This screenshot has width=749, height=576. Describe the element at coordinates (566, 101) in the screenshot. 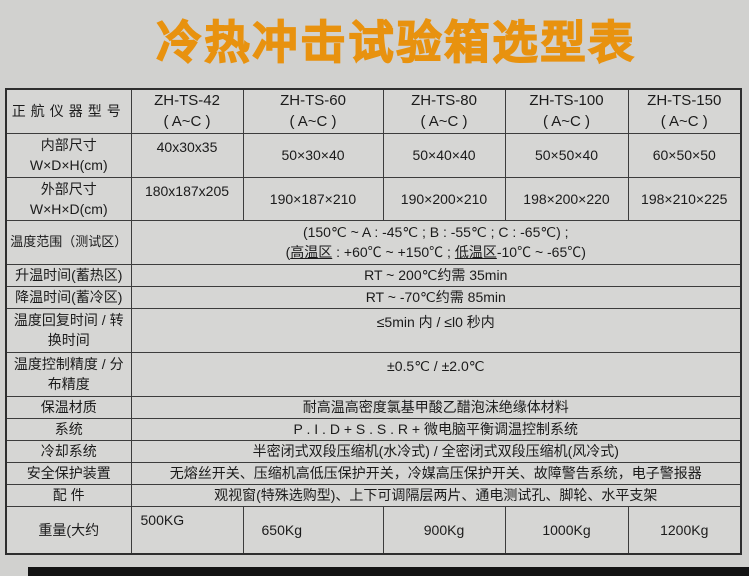

I see `model-name: ZH-TS-100` at that location.